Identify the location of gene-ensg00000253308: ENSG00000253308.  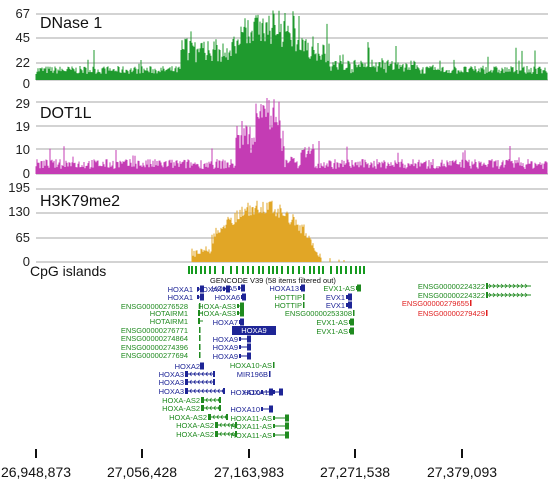
(320, 313).